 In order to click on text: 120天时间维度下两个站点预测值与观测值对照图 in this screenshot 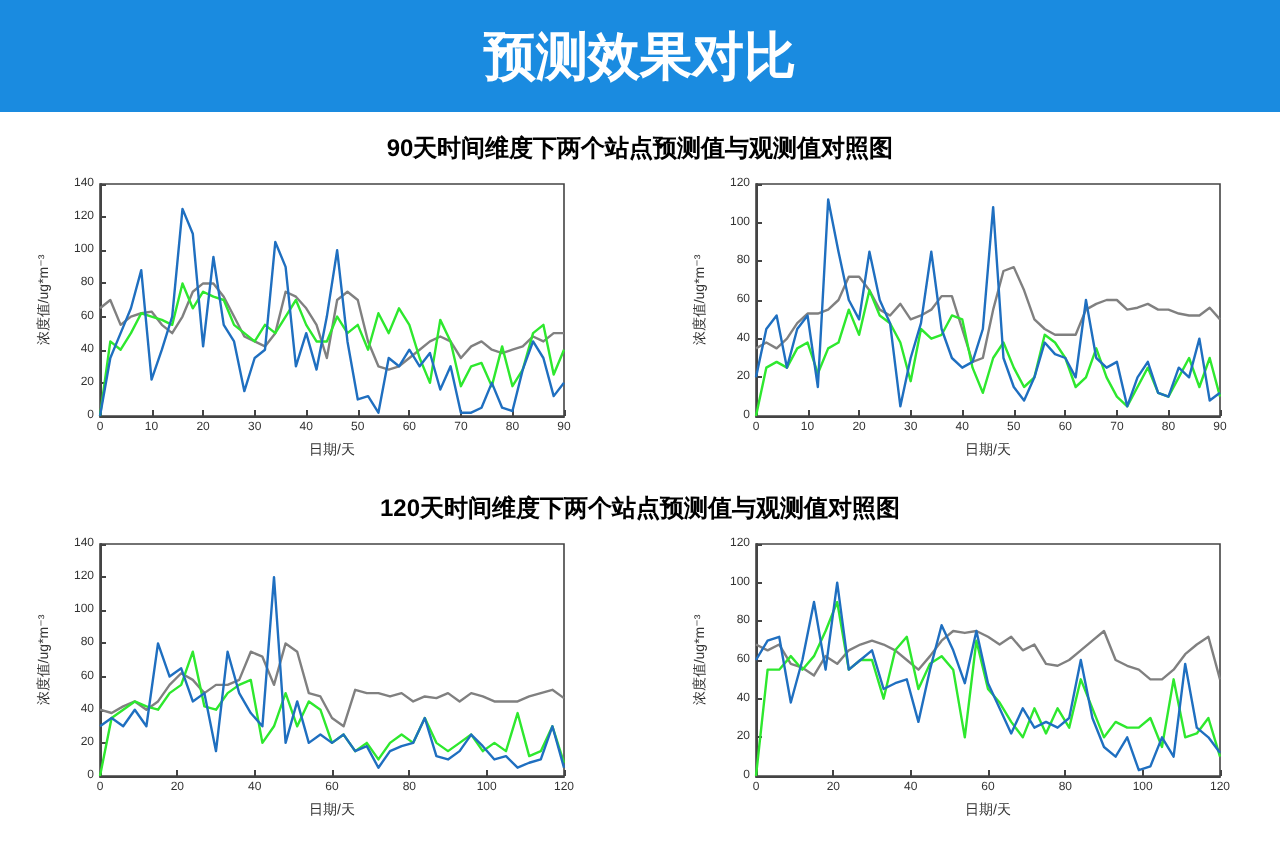, I will do `click(640, 509)`.